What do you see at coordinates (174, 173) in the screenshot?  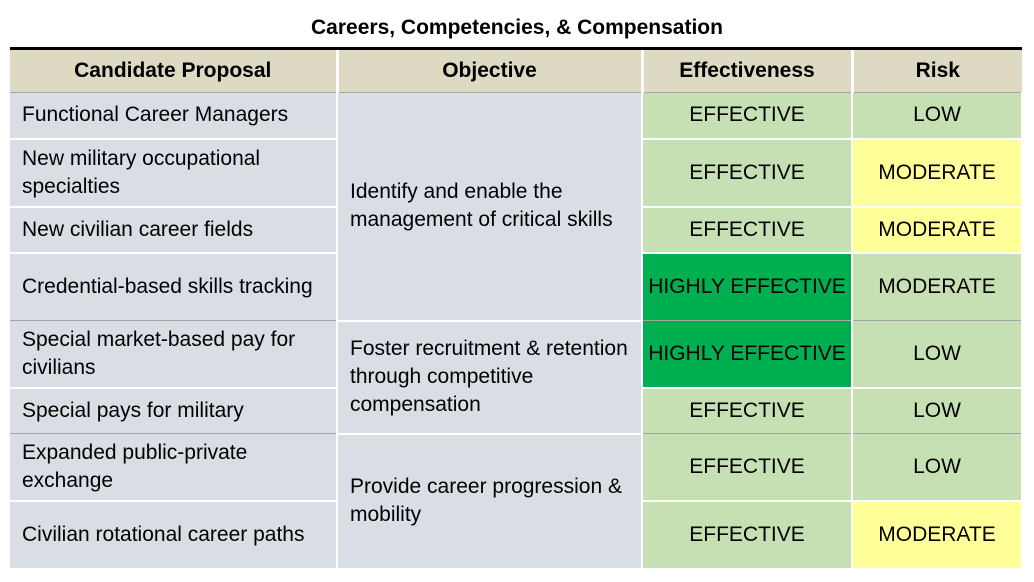 I see `candidate-proposal-cell: New military occupational specialties` at bounding box center [174, 173].